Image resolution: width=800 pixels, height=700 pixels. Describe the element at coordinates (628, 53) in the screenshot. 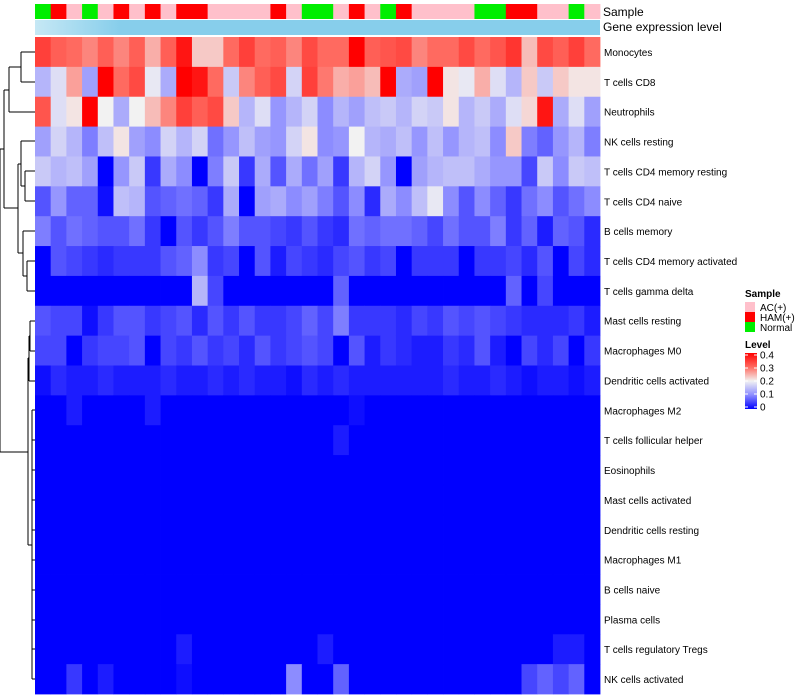

I see `row-label: Monocytes` at that location.